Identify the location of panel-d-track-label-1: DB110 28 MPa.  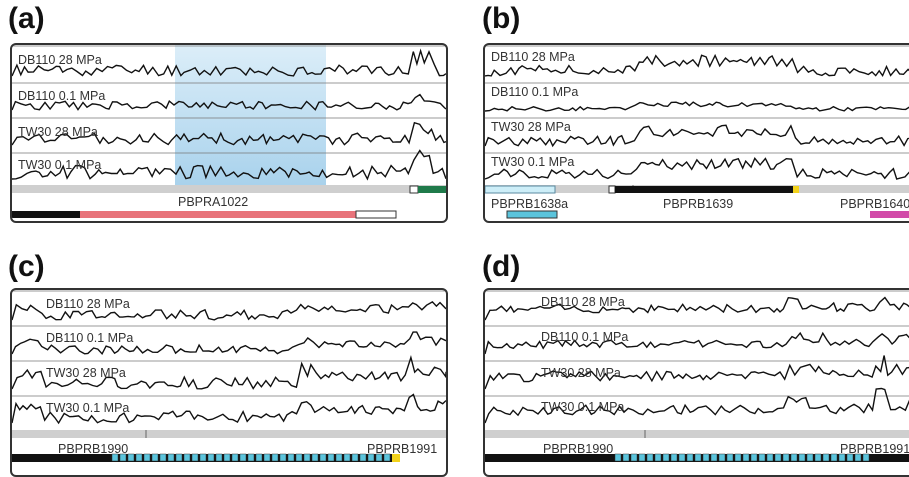
(583, 302).